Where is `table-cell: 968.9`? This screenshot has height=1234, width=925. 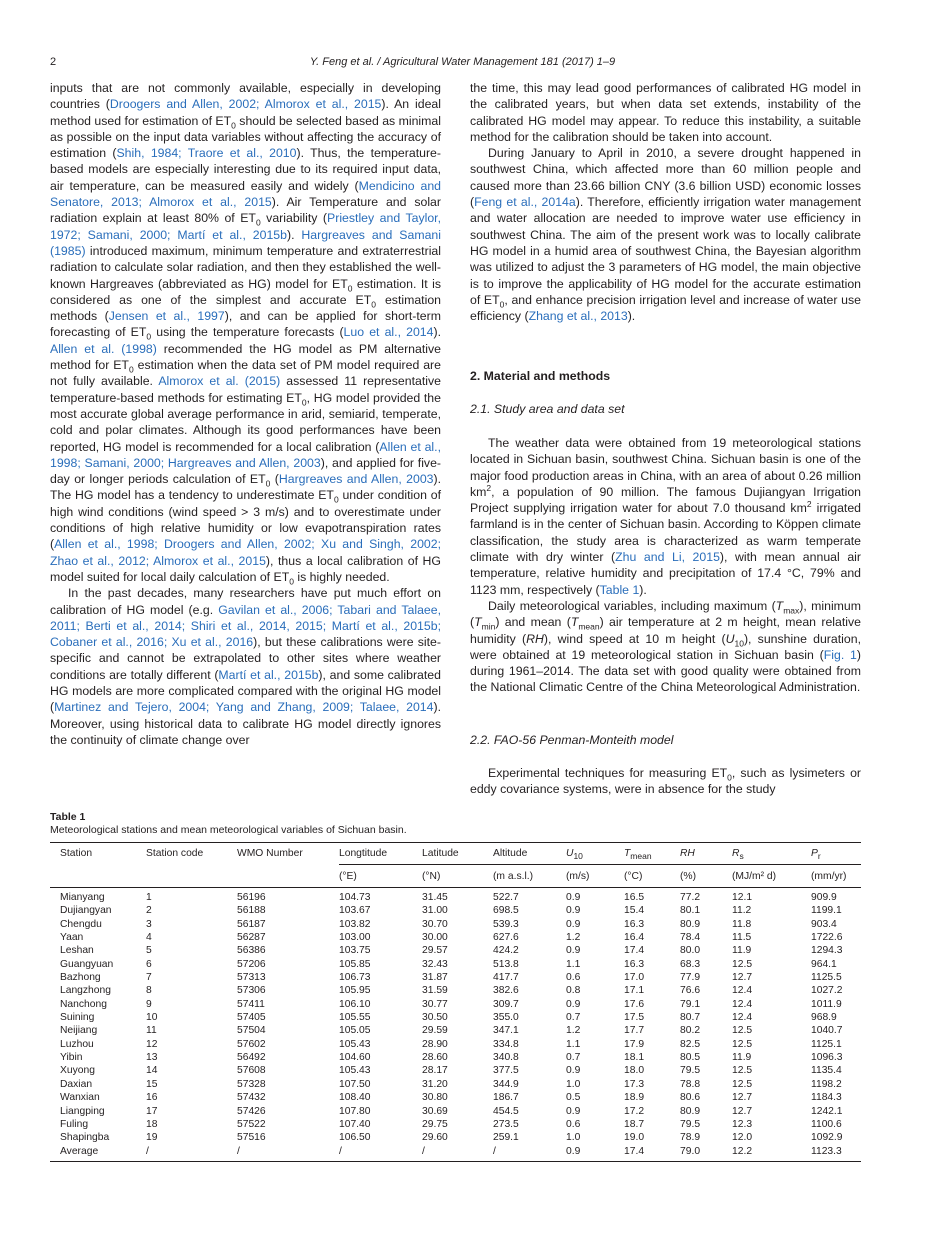 table-cell: 968.9 is located at coordinates (824, 1018).